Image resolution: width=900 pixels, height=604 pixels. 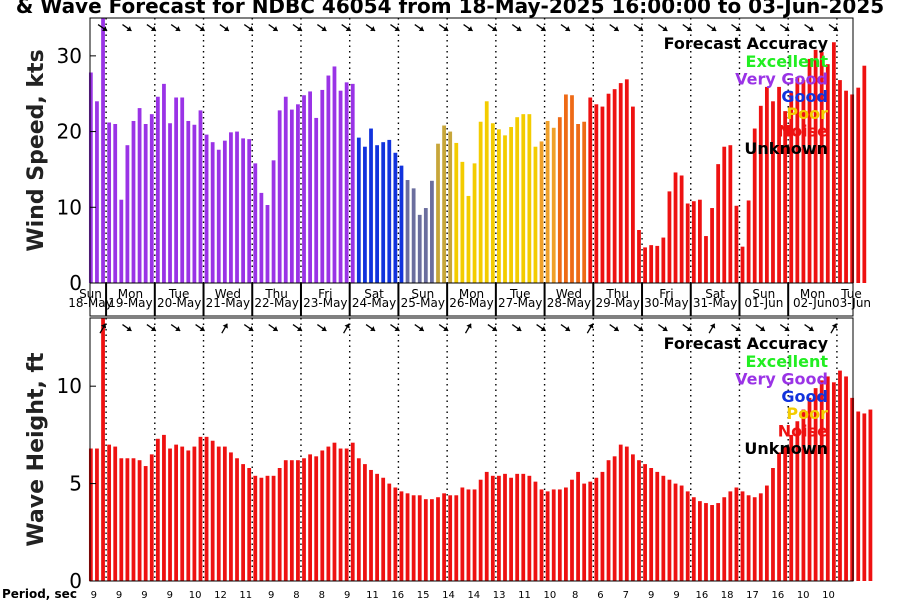 I want to click on day-weekday: Mon, so click(x=812, y=294).